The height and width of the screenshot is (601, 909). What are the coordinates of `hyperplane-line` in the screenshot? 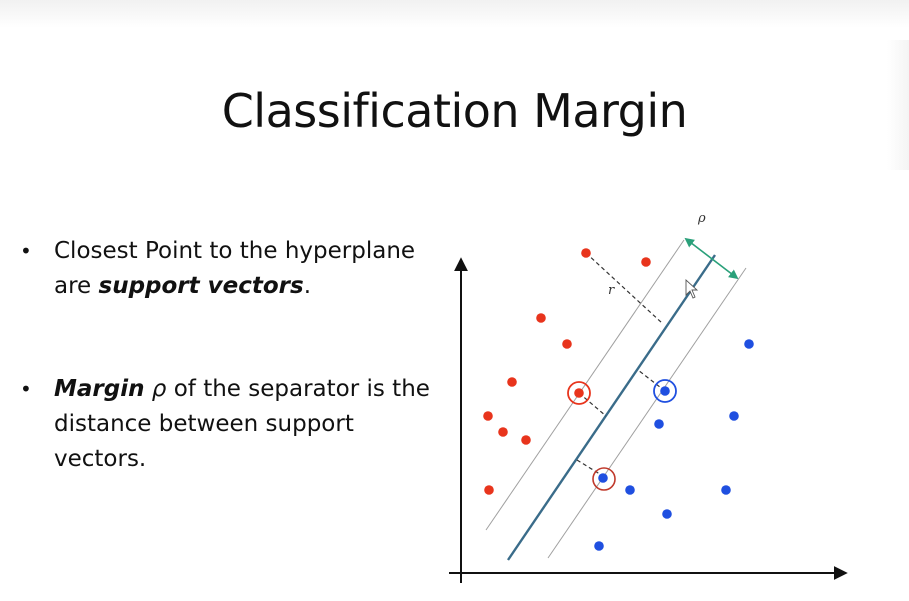 It's located at (611, 407).